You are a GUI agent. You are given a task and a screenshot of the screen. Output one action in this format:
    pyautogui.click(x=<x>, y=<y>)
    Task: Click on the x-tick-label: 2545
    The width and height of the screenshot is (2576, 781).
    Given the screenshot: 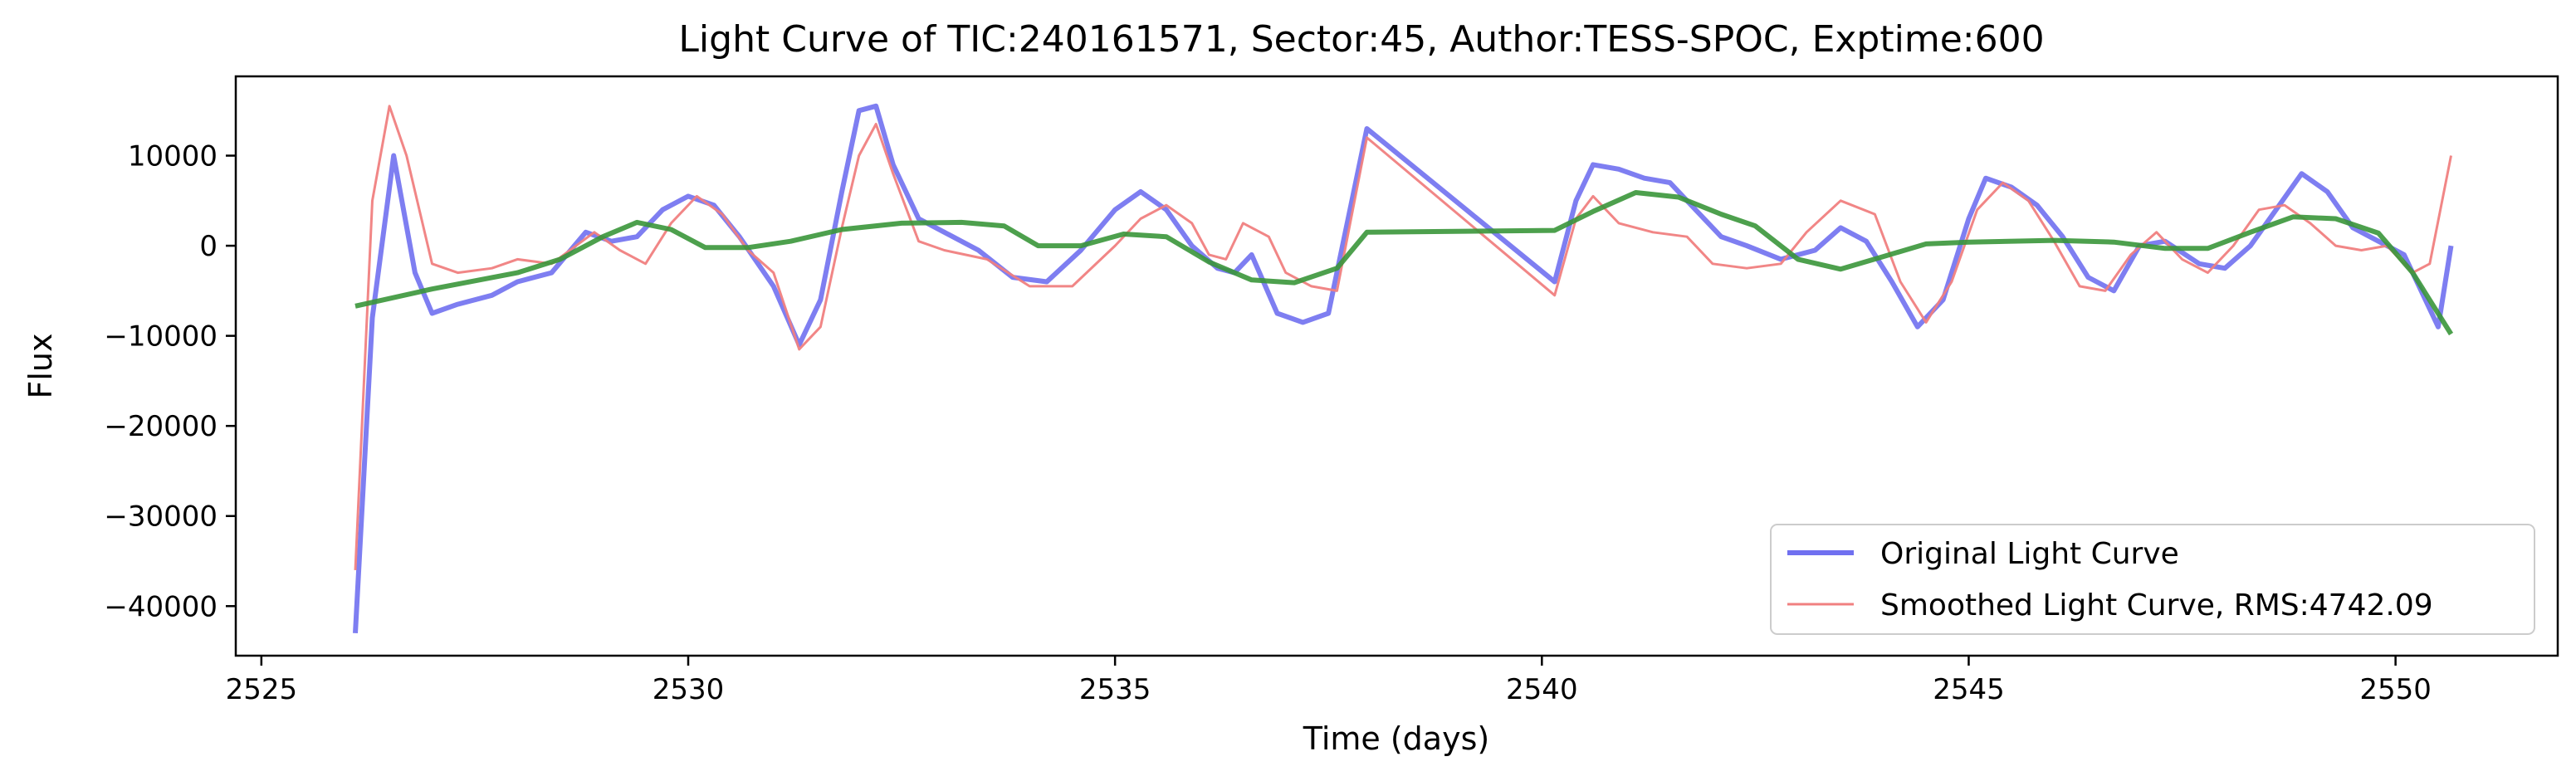 What is the action you would take?
    pyautogui.click(x=1969, y=689)
    